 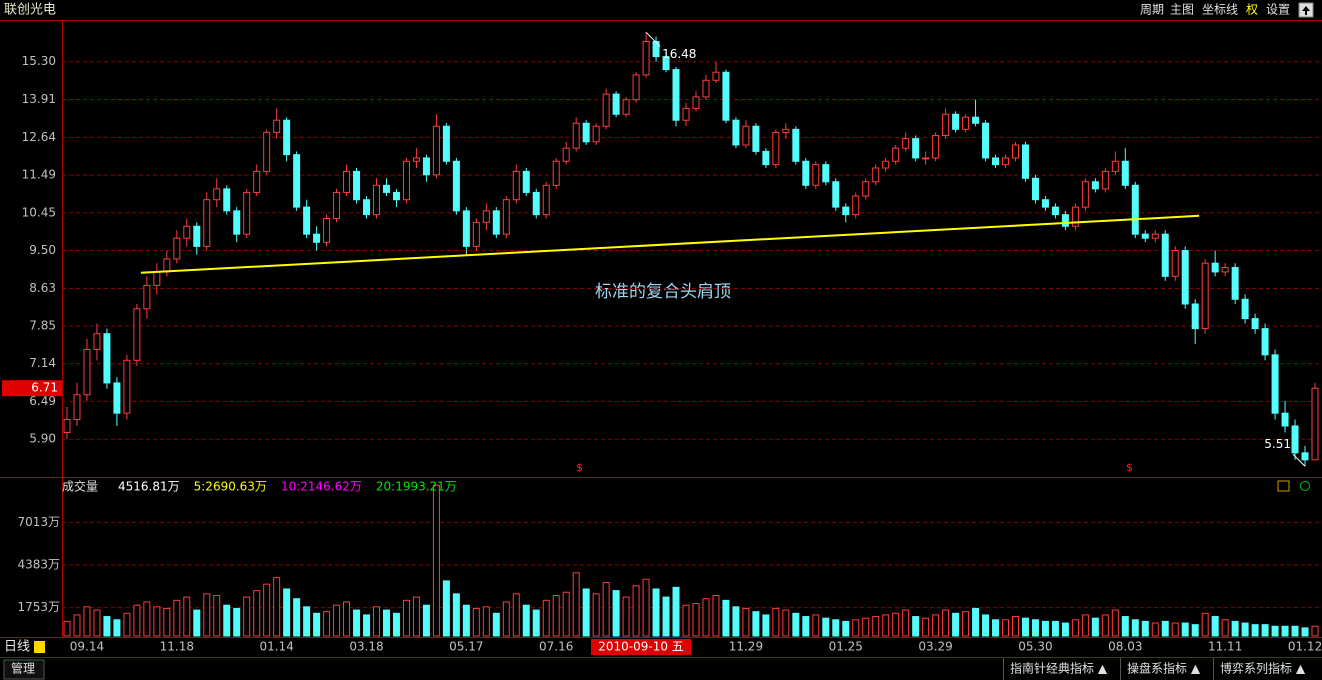 I want to click on panel-icon, so click(x=1283, y=486).